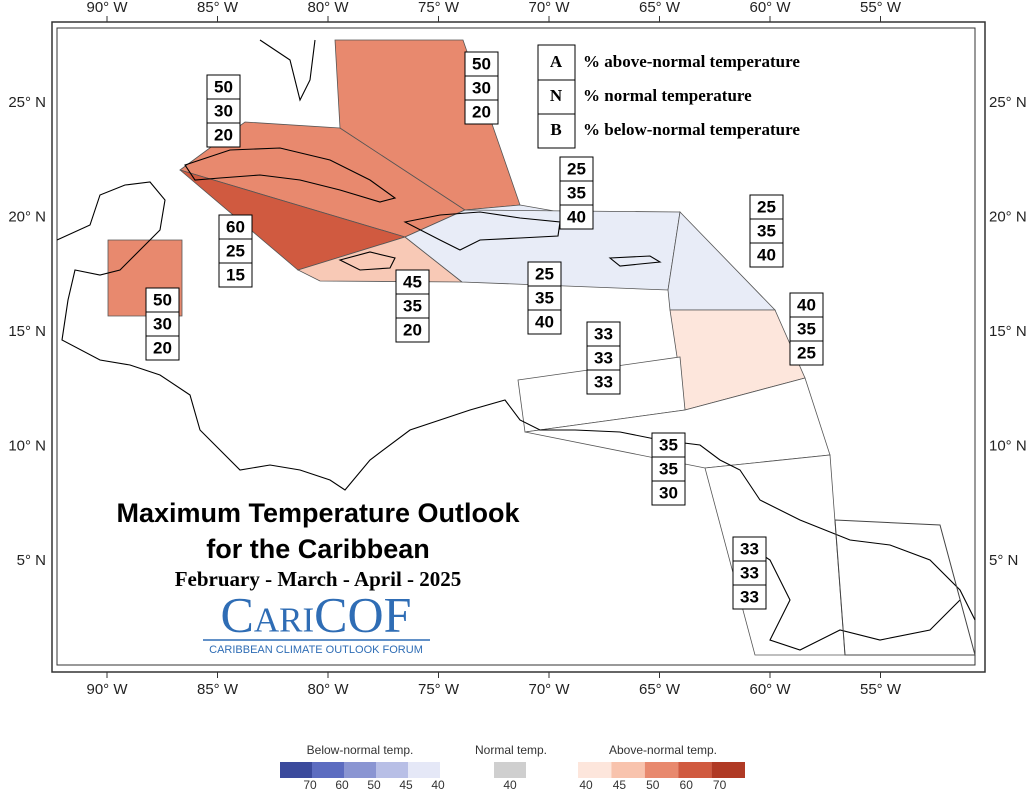  I want to click on season: February - March - April - 2025, so click(318, 579).